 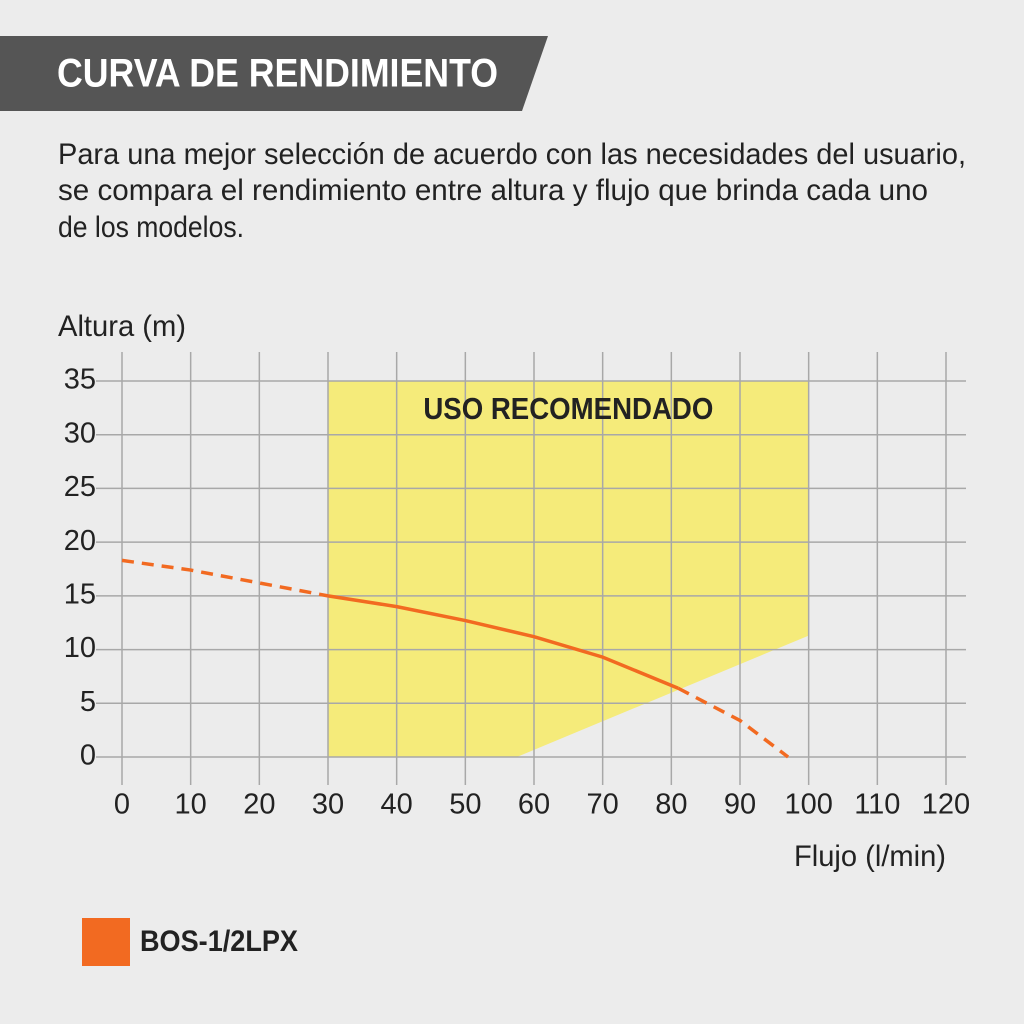 What do you see at coordinates (122, 326) in the screenshot?
I see `y-axis-label: Altura (m)` at bounding box center [122, 326].